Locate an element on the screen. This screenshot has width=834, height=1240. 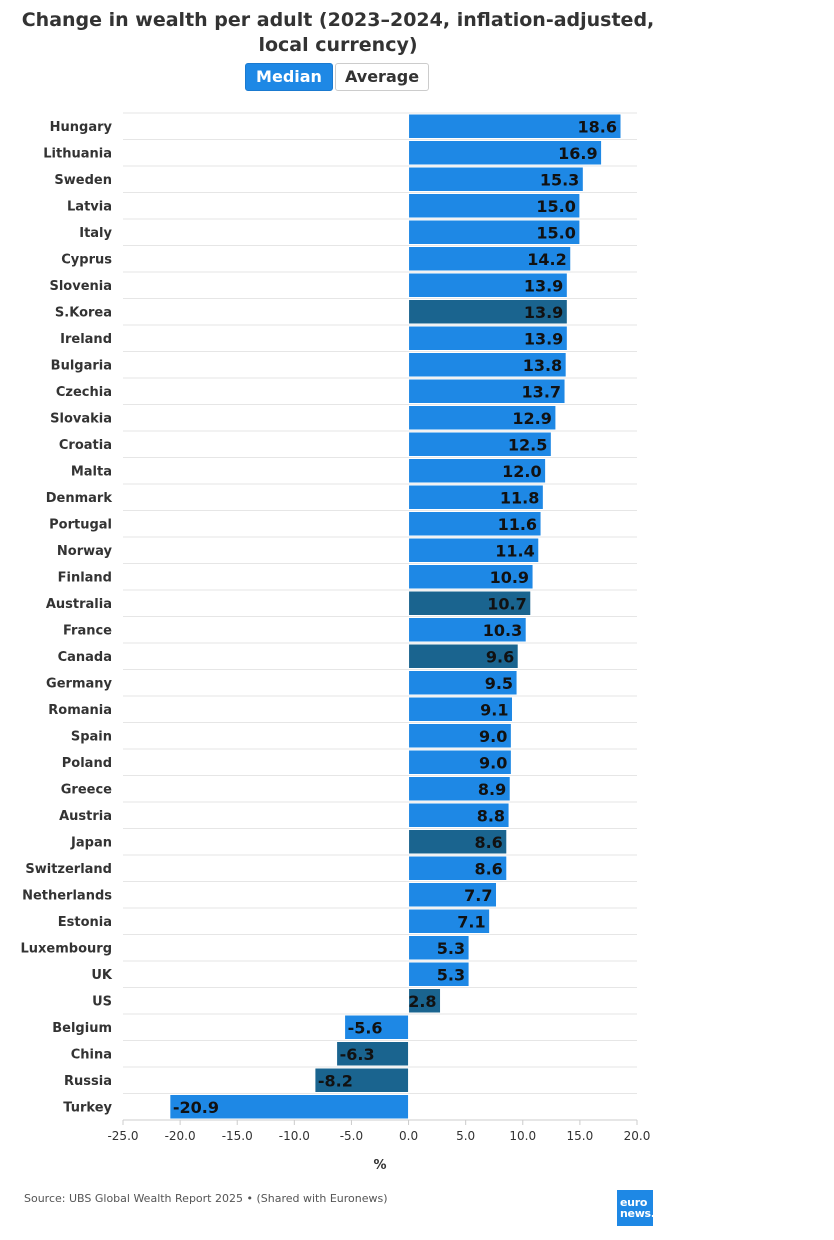
x-tick-label: 5.0 is located at coordinates (465, 1136).